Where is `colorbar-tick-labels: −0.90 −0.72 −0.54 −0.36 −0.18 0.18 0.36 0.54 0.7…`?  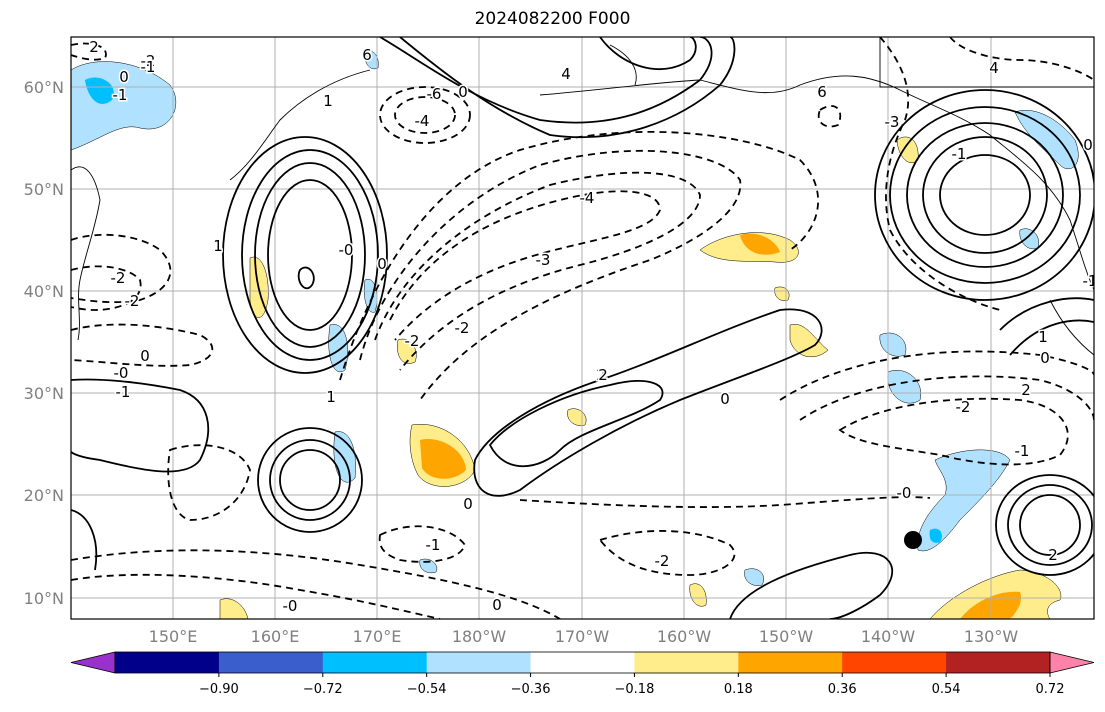
colorbar-tick-labels: −0.90 −0.72 −0.54 −0.36 −0.18 0.18 0.36 0.54 0.7… is located at coordinates (631, 685).